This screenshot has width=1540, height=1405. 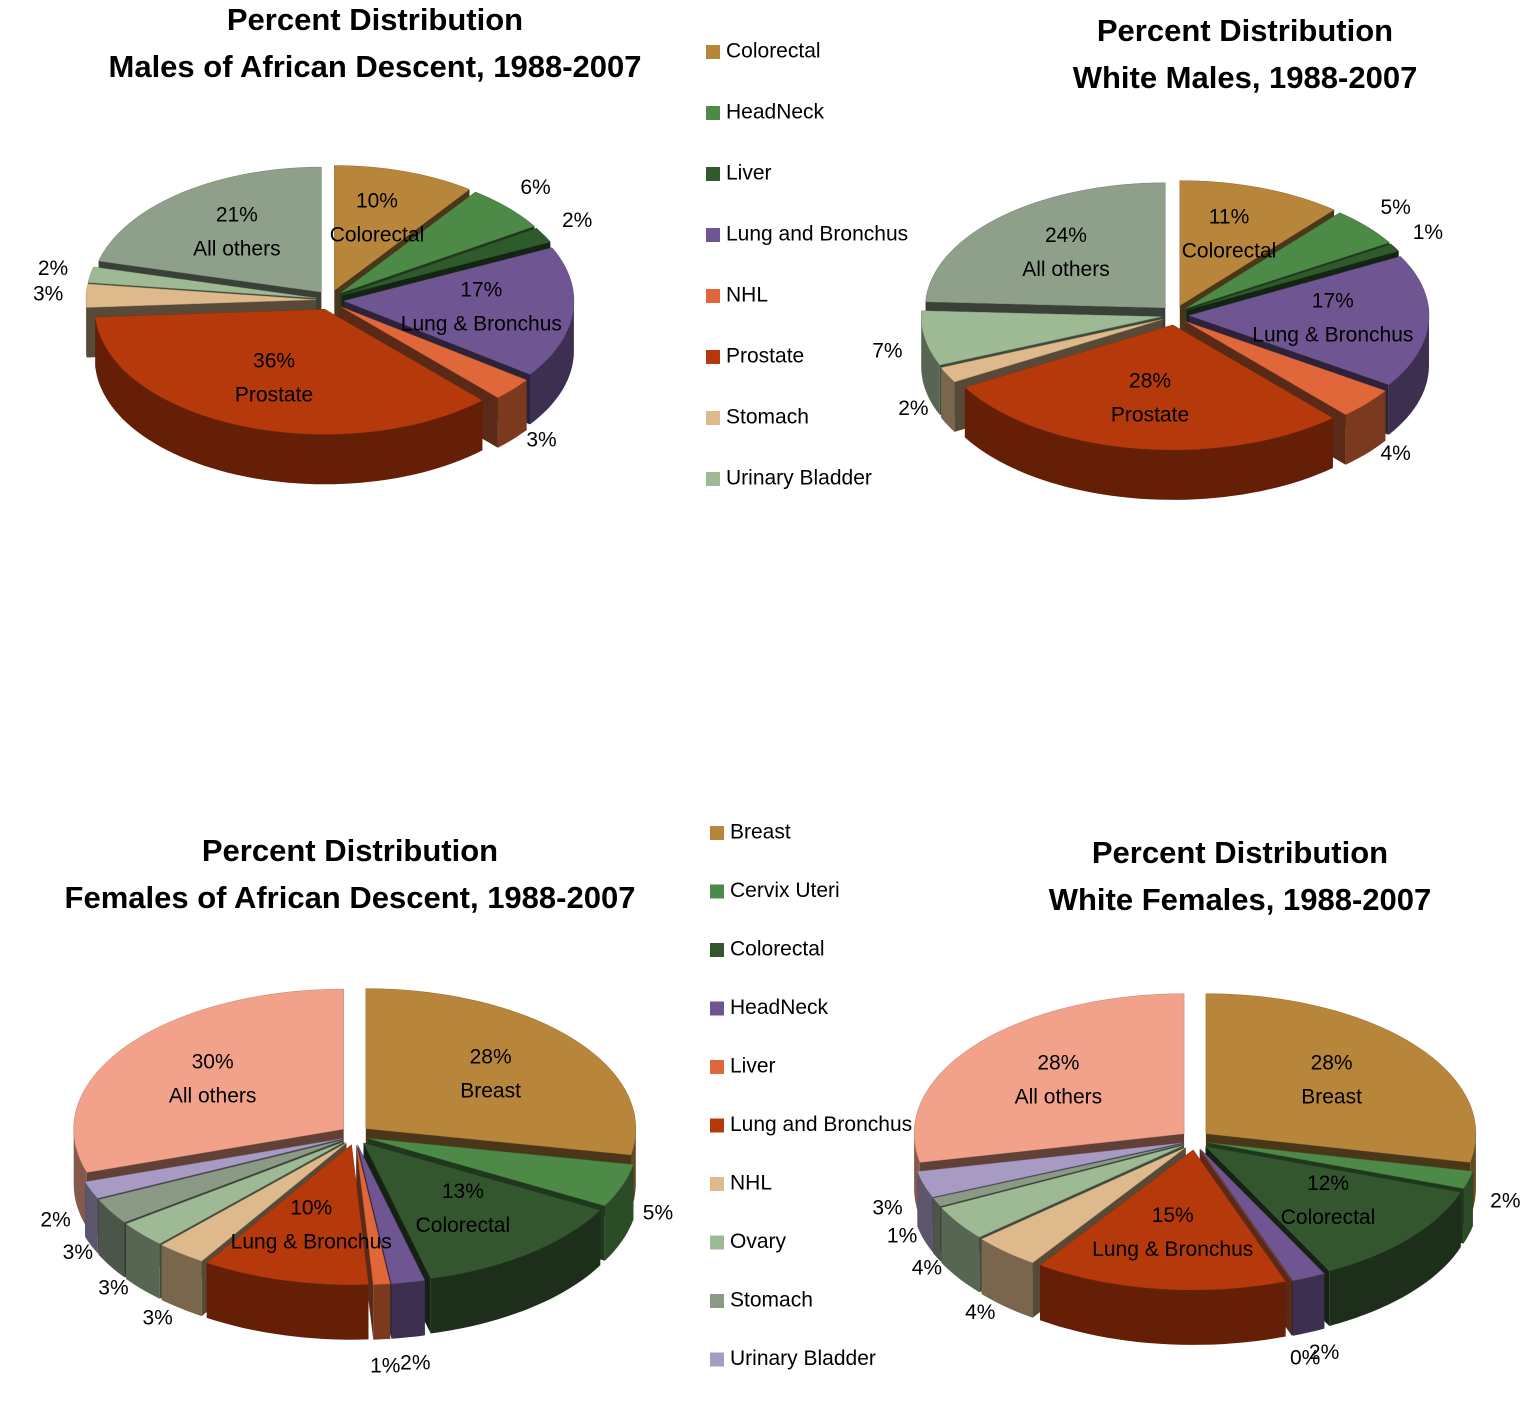 I want to click on legend-label: Urinary Bladder, so click(x=803, y=1358).